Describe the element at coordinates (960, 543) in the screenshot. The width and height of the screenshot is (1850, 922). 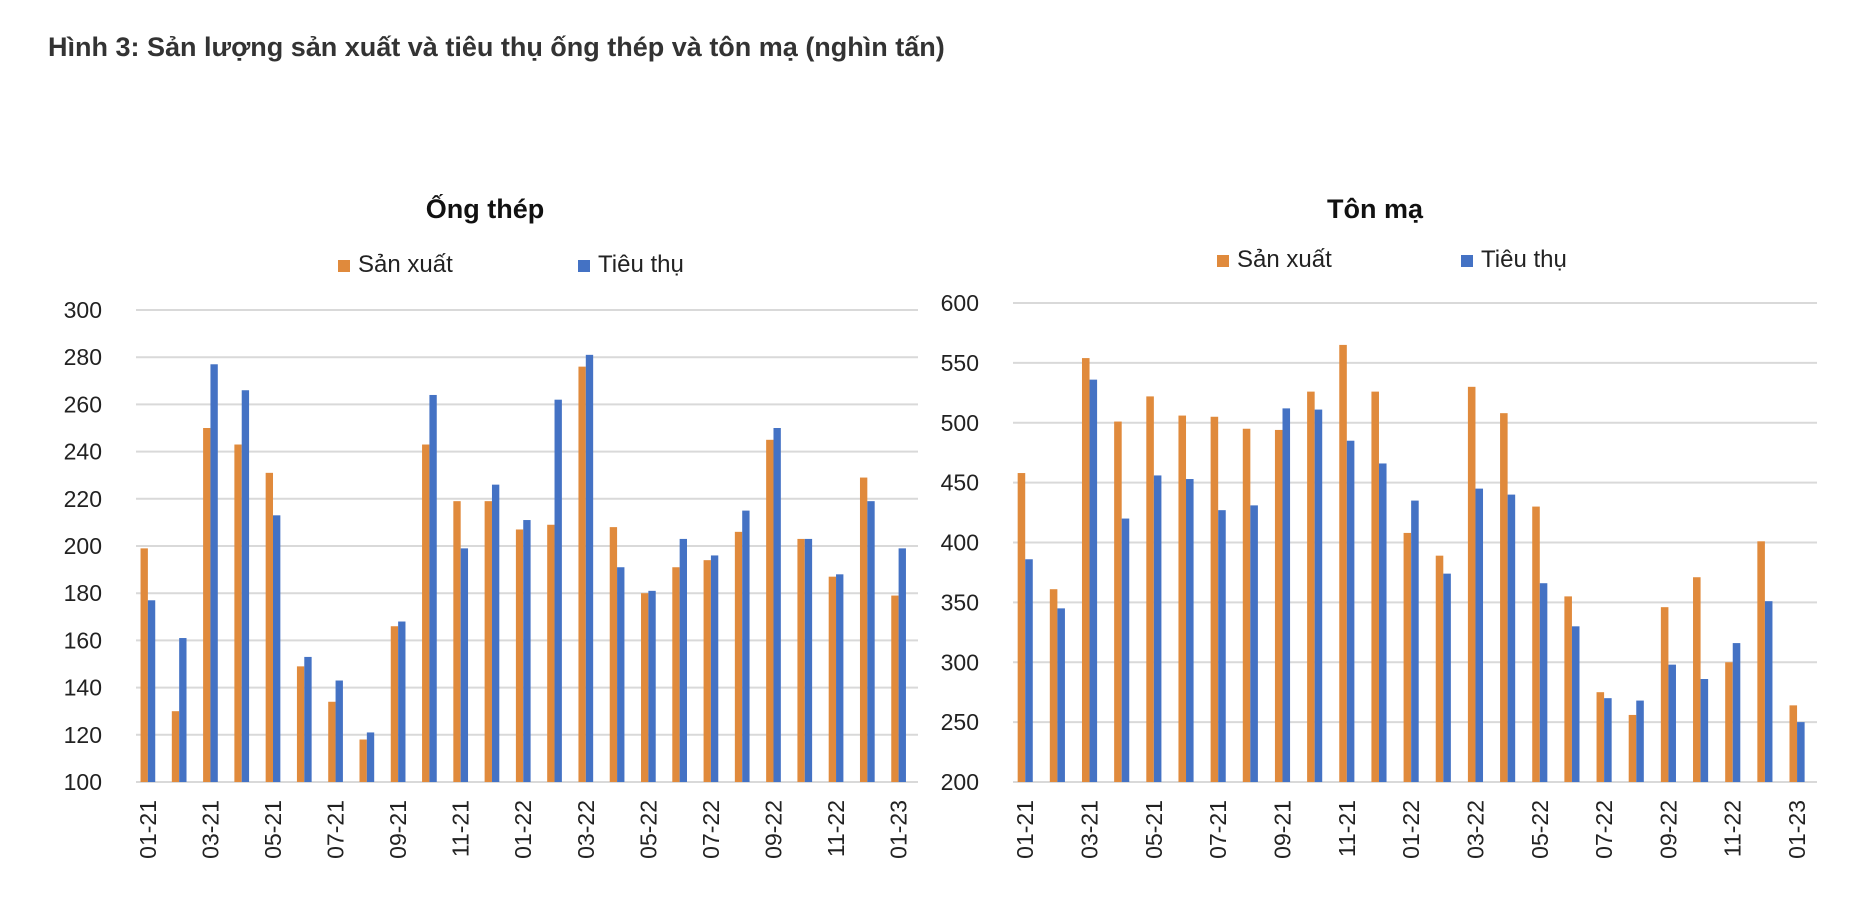
I see `y-tick-label: 400` at that location.